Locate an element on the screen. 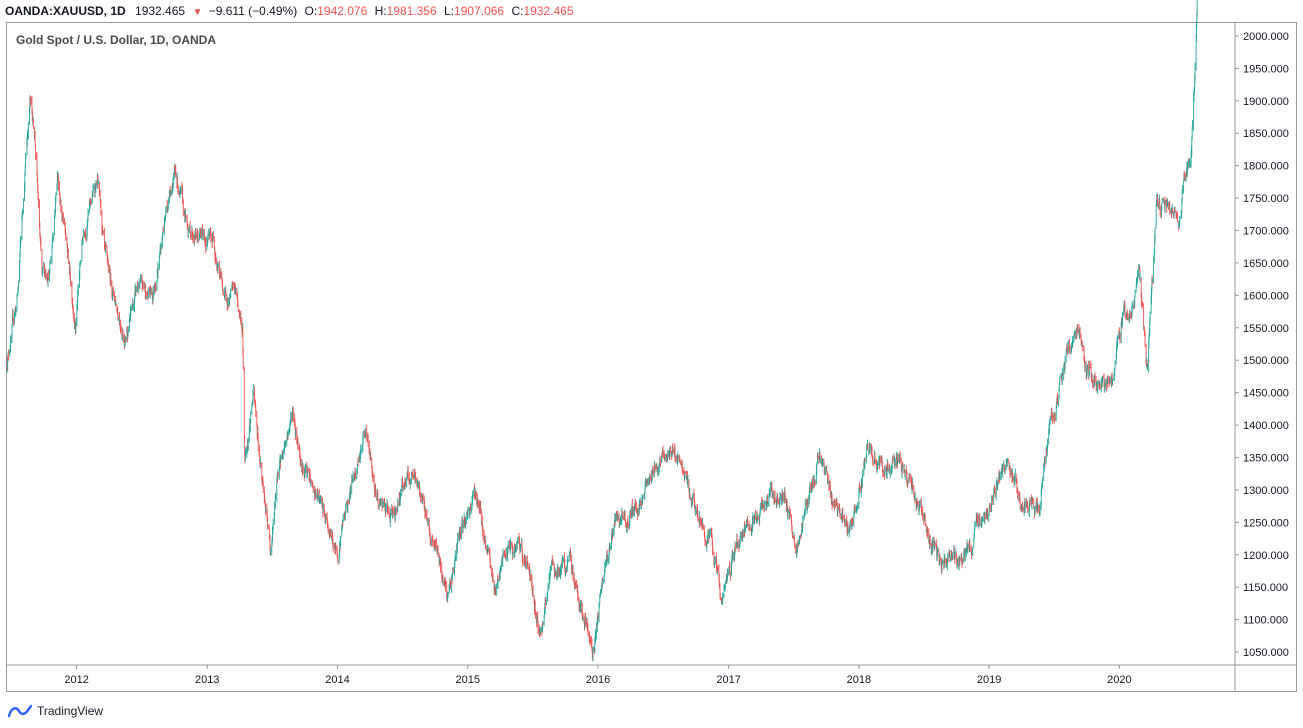 This screenshot has width=1303, height=728. close-value: 1932.465 is located at coordinates (548, 11).